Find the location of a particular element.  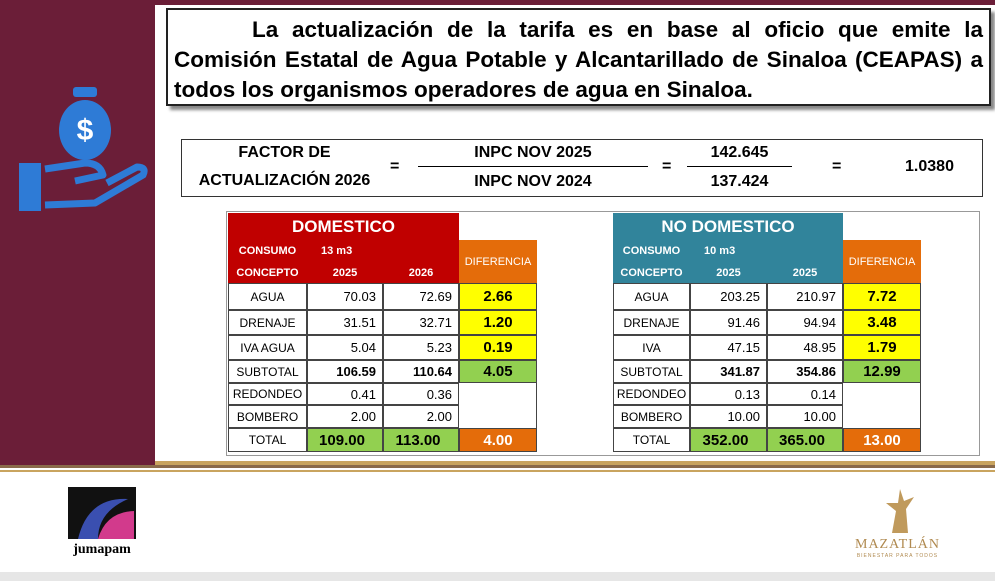

denominator-value: 137.424 is located at coordinates (739, 181).